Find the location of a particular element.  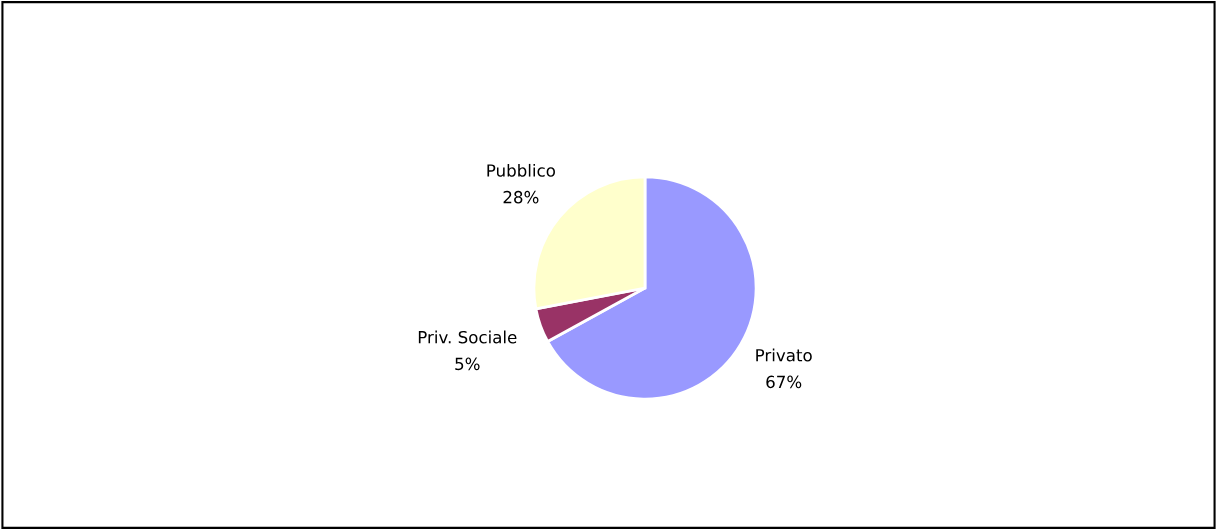

data-label: 67% is located at coordinates (784, 382).